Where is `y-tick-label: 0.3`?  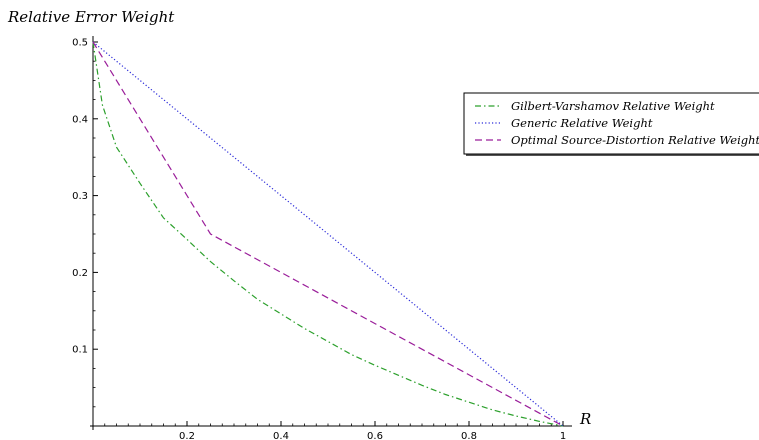 y-tick-label: 0.3 is located at coordinates (80, 196).